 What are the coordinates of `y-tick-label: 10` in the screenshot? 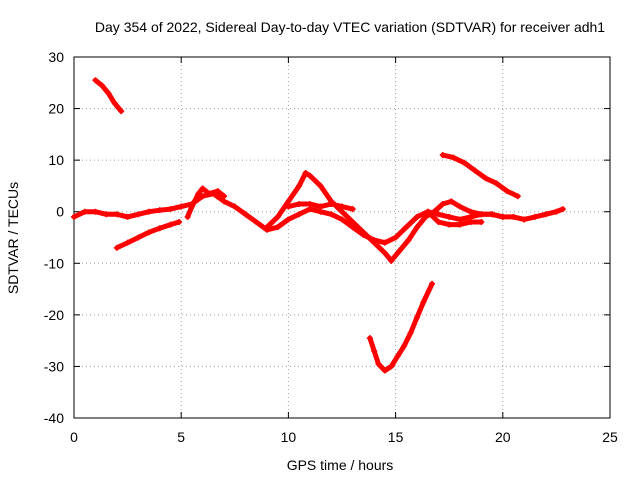 It's located at (56, 160).